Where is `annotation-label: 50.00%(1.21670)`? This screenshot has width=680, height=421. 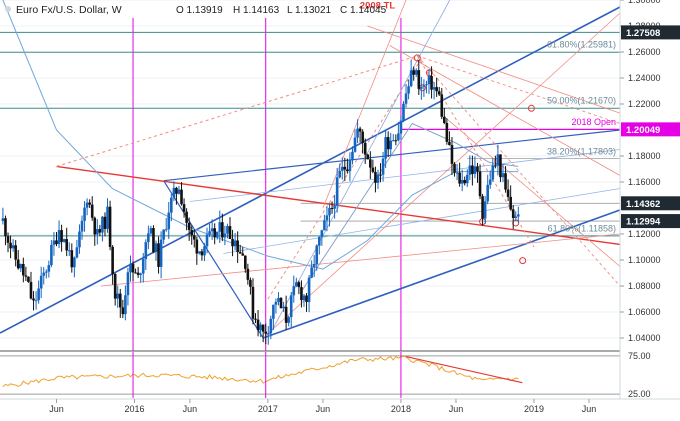 annotation-label: 50.00%(1.21670) is located at coordinates (581, 100).